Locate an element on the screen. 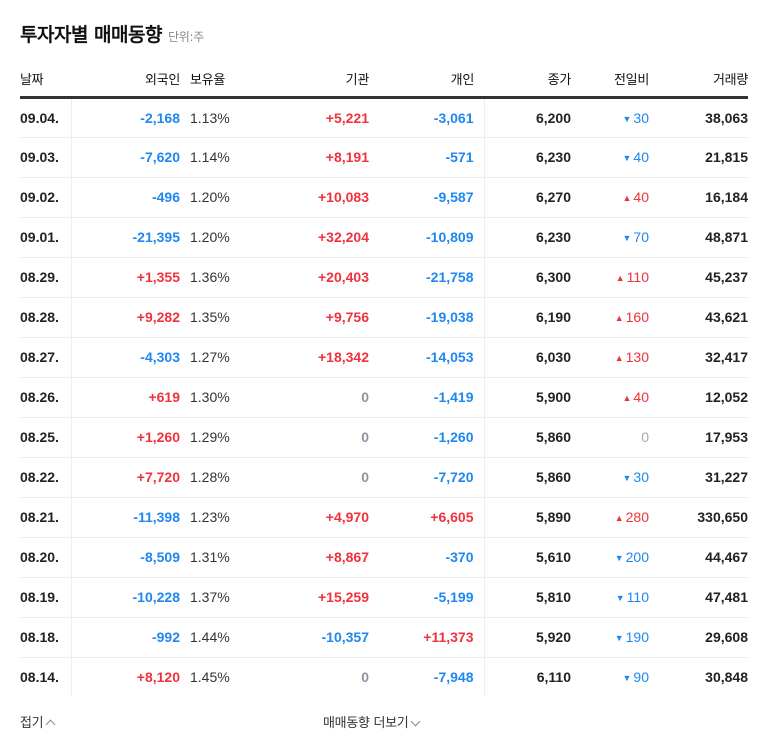  cell-close-price: 6,300 is located at coordinates (527, 277).